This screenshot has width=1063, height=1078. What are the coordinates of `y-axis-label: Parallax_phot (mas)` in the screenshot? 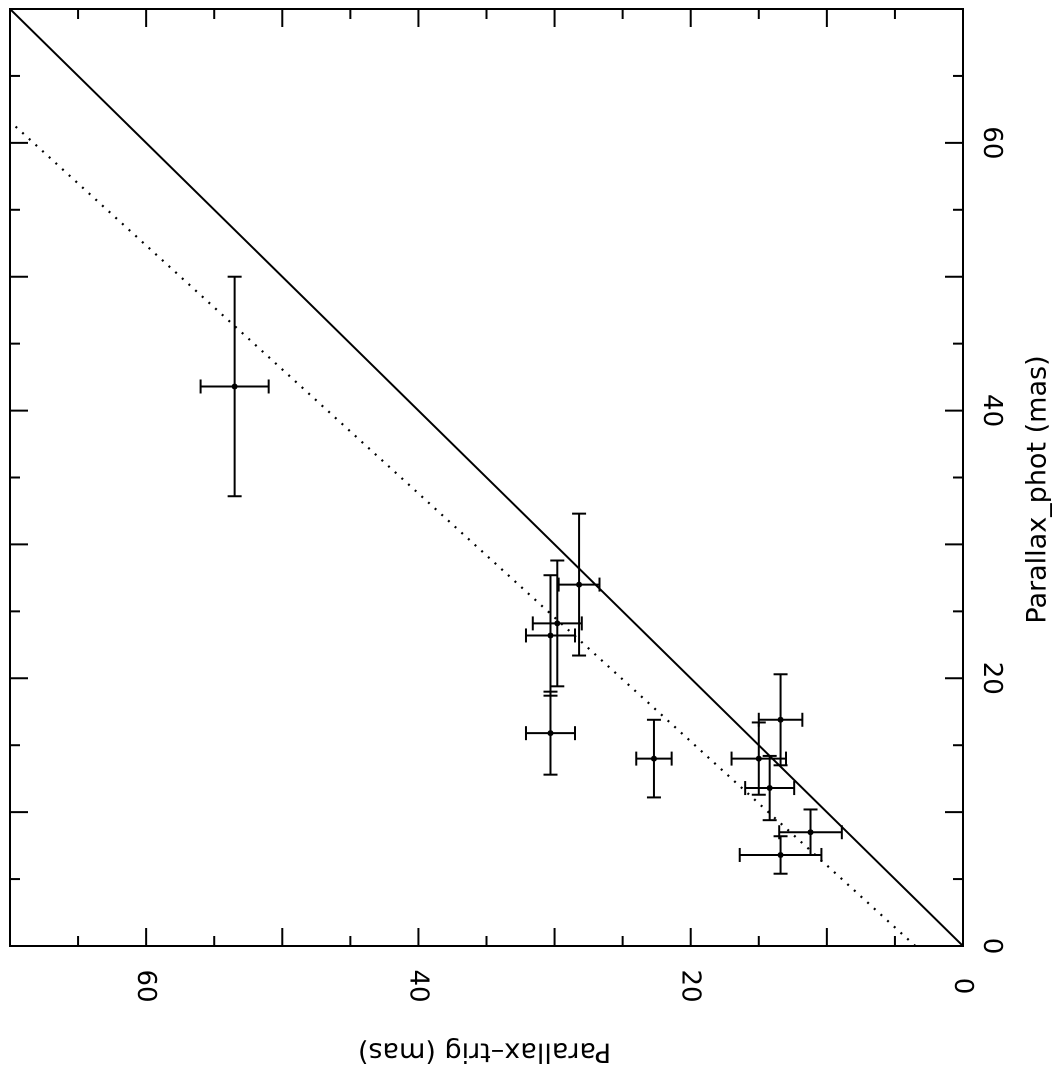 It's located at (1037, 489).